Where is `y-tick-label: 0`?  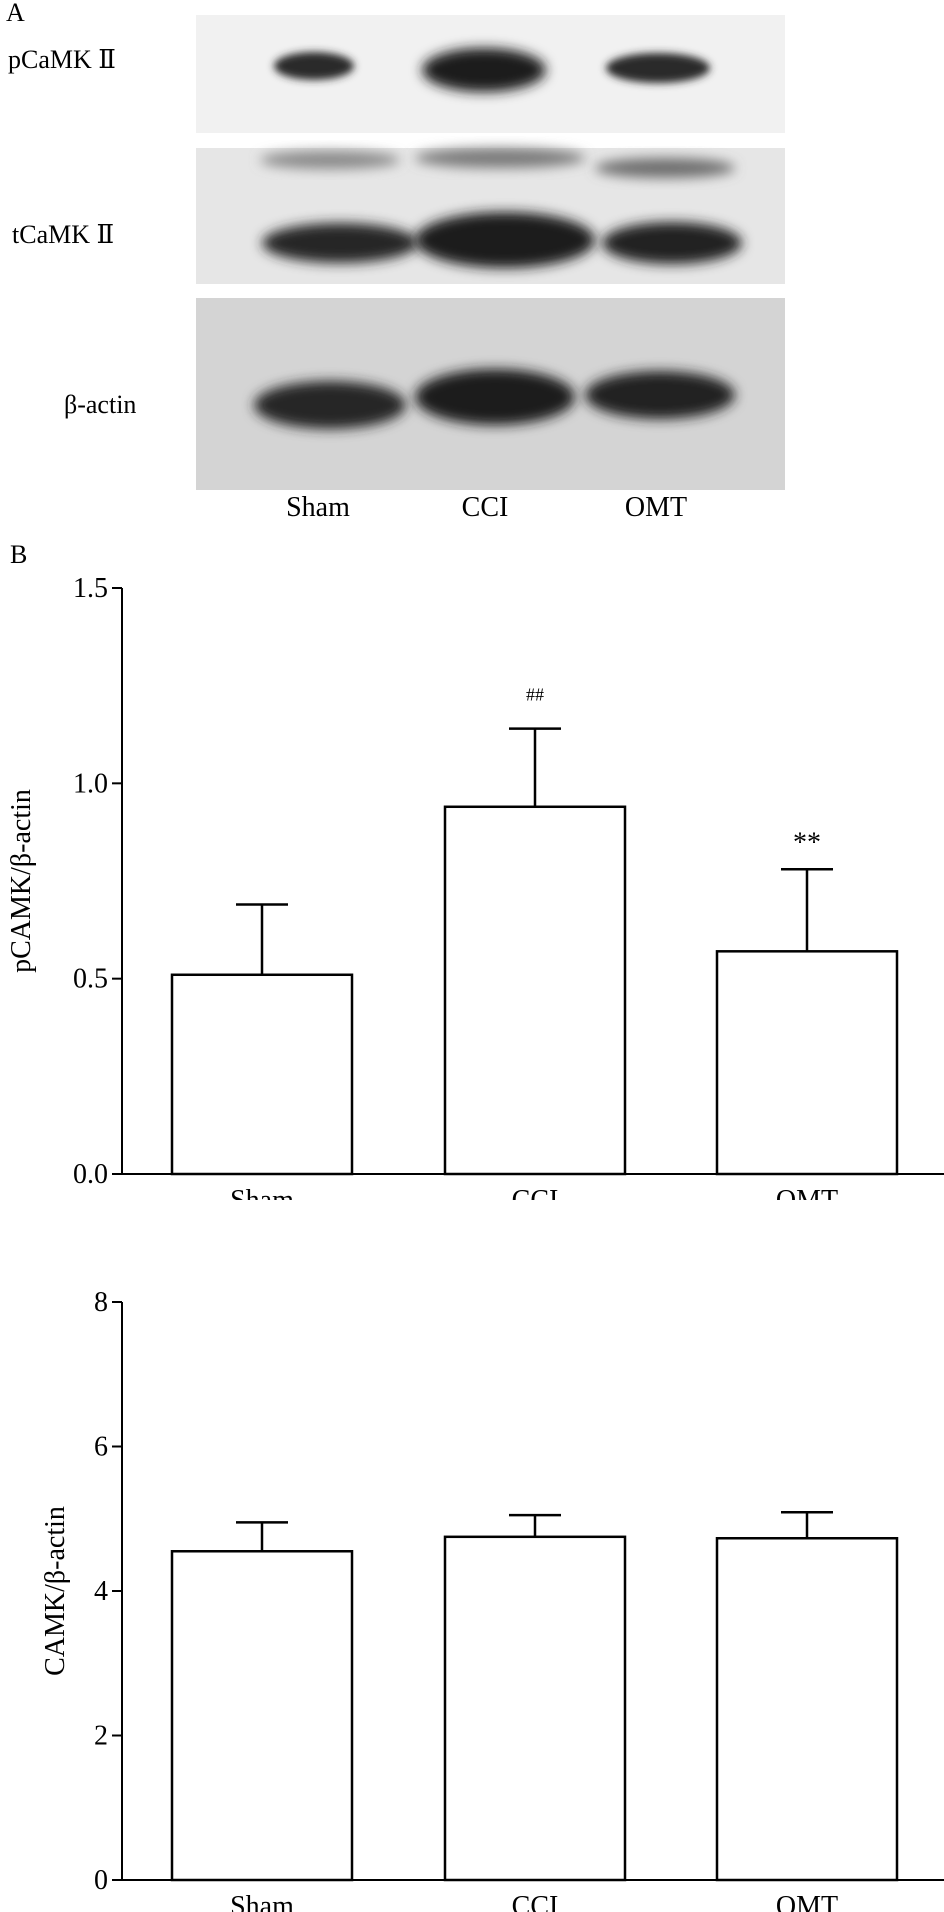
y-tick-label: 0 is located at coordinates (101, 1880).